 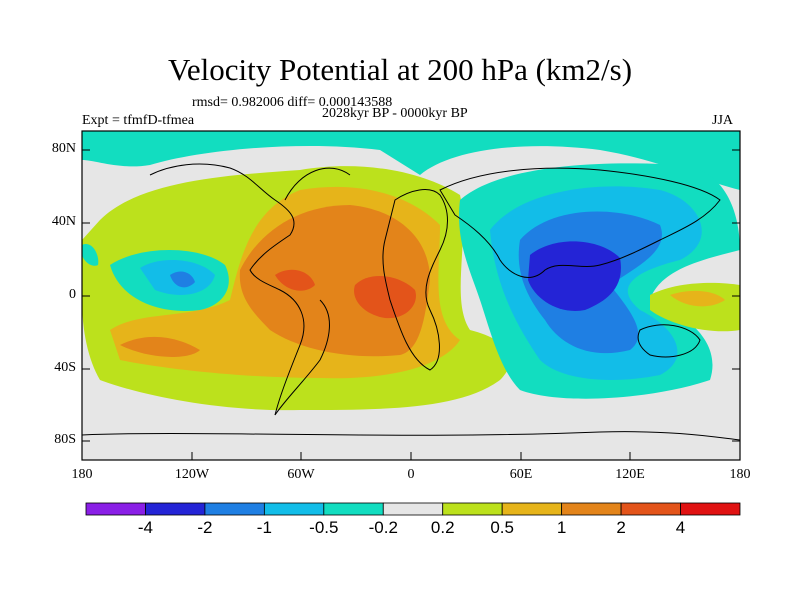 What do you see at coordinates (411, 474) in the screenshot?
I see `x-tick-label: 0` at bounding box center [411, 474].